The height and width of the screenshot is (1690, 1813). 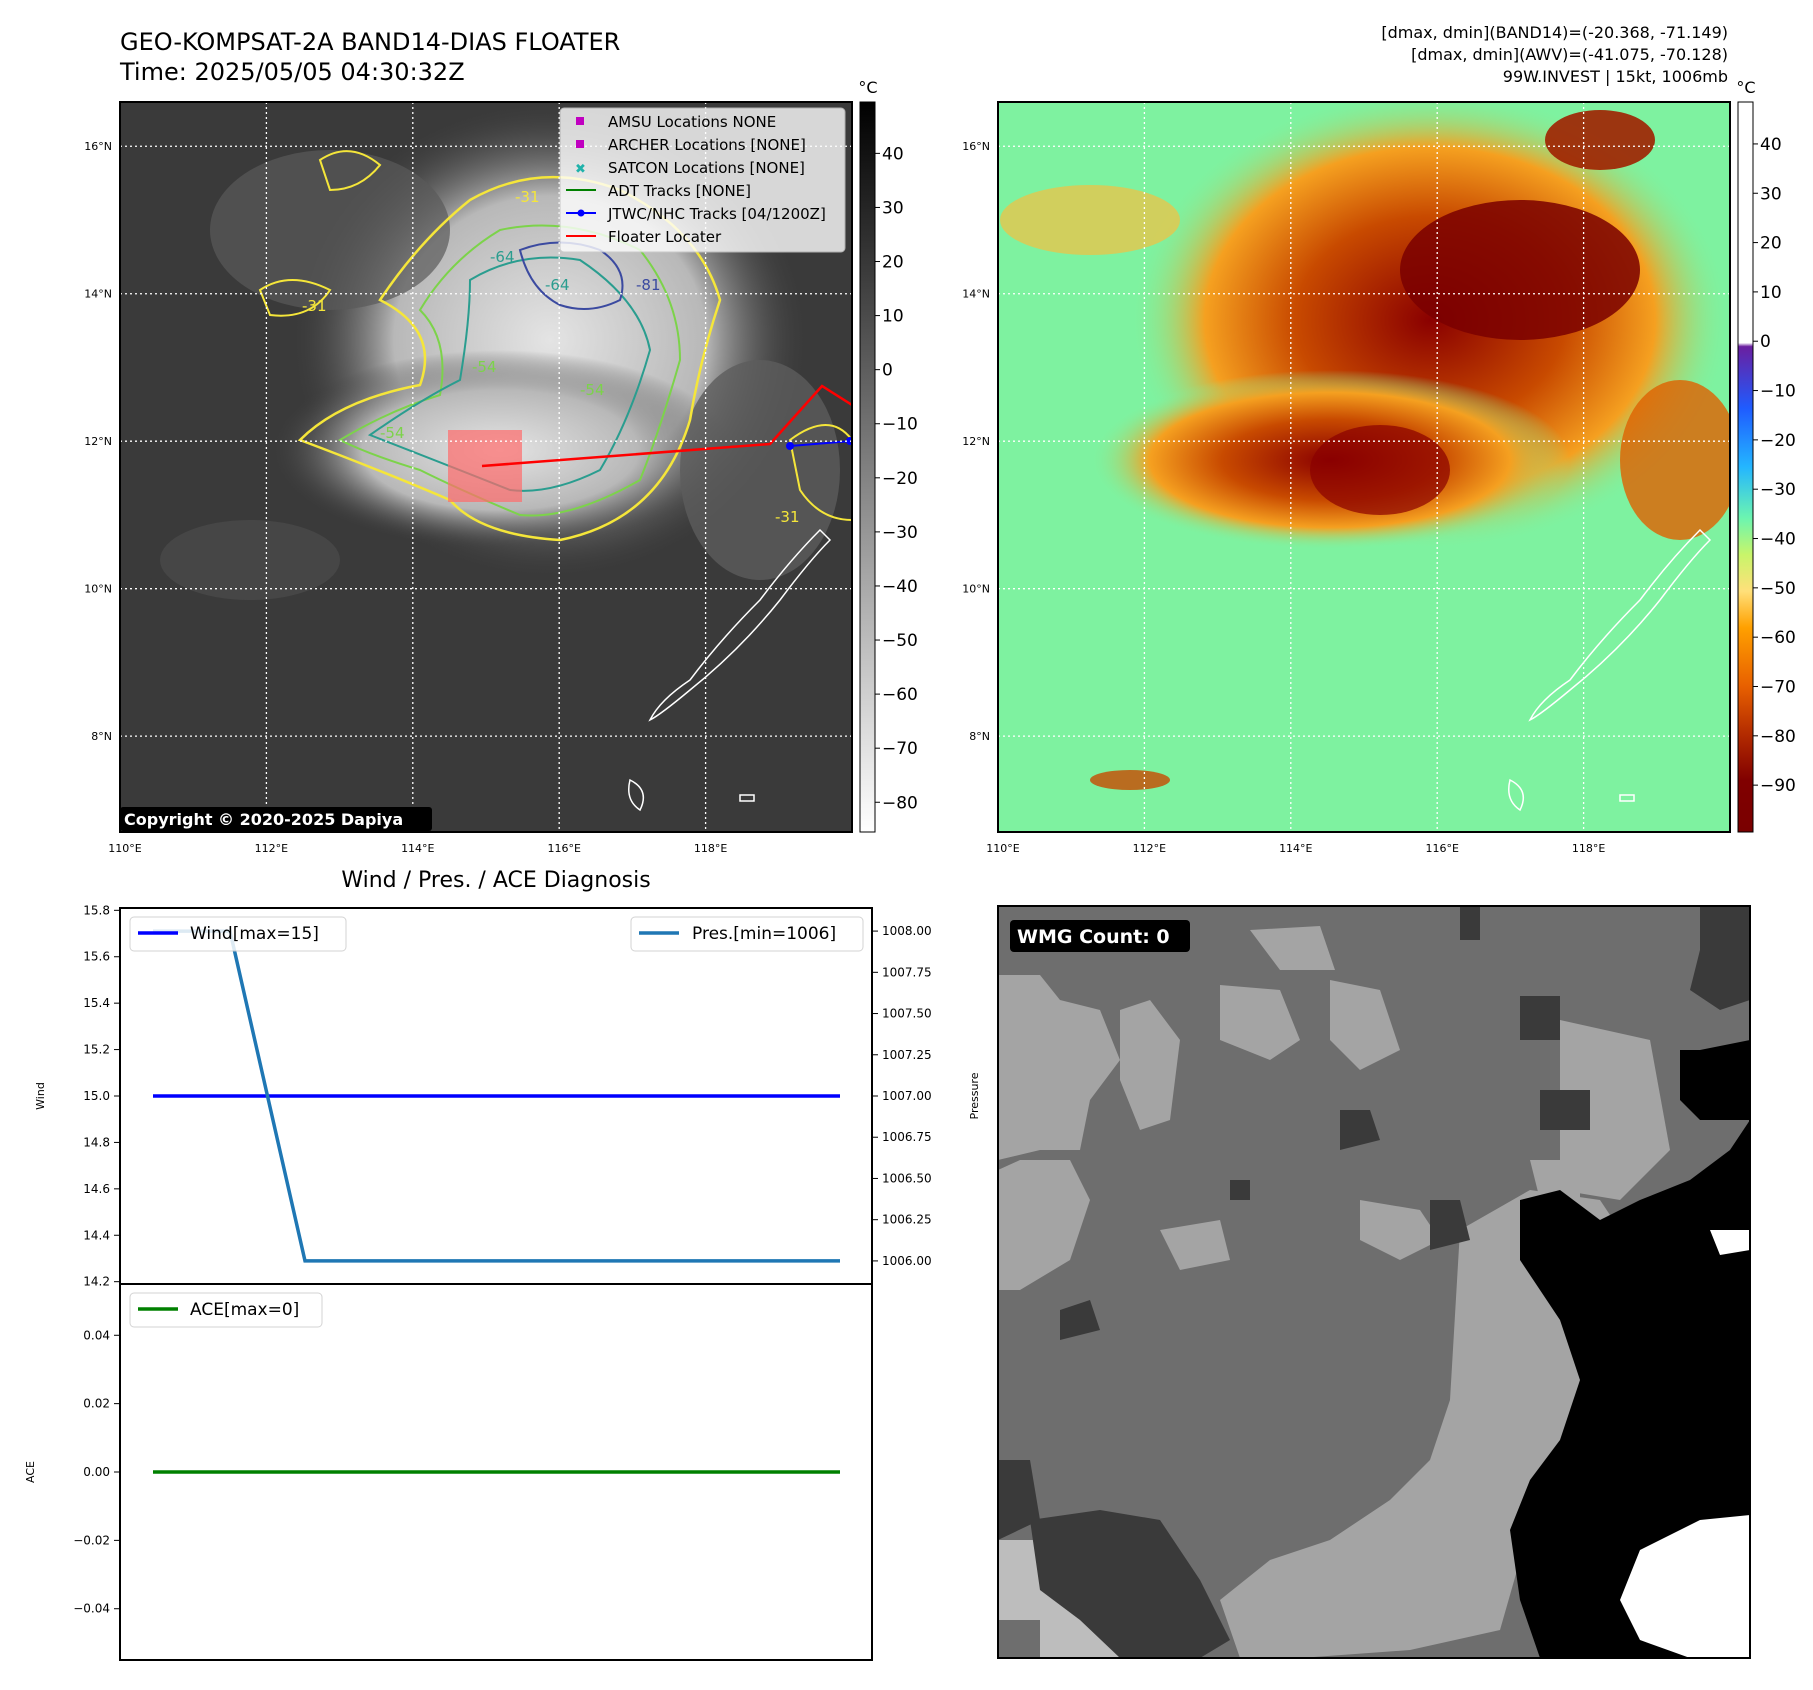 I want to click on colorbar-right-tick-label: −80, so click(x=1778, y=737).